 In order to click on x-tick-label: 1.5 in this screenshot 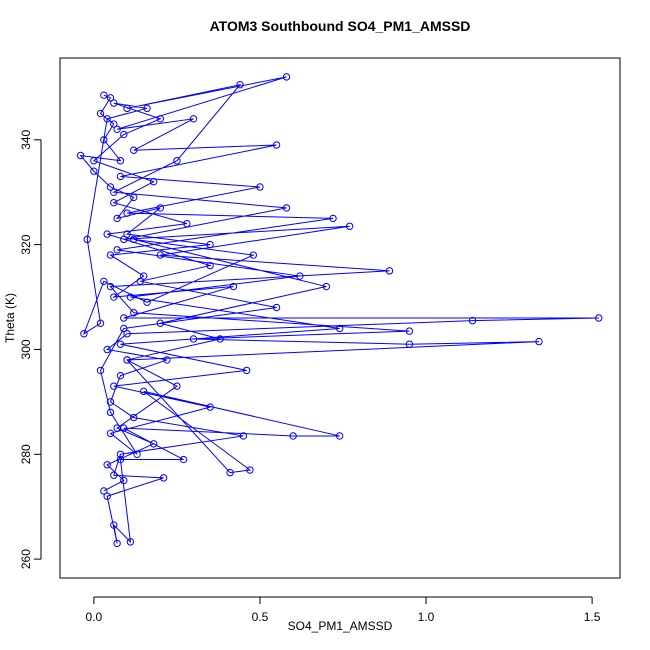, I will do `click(592, 617)`.